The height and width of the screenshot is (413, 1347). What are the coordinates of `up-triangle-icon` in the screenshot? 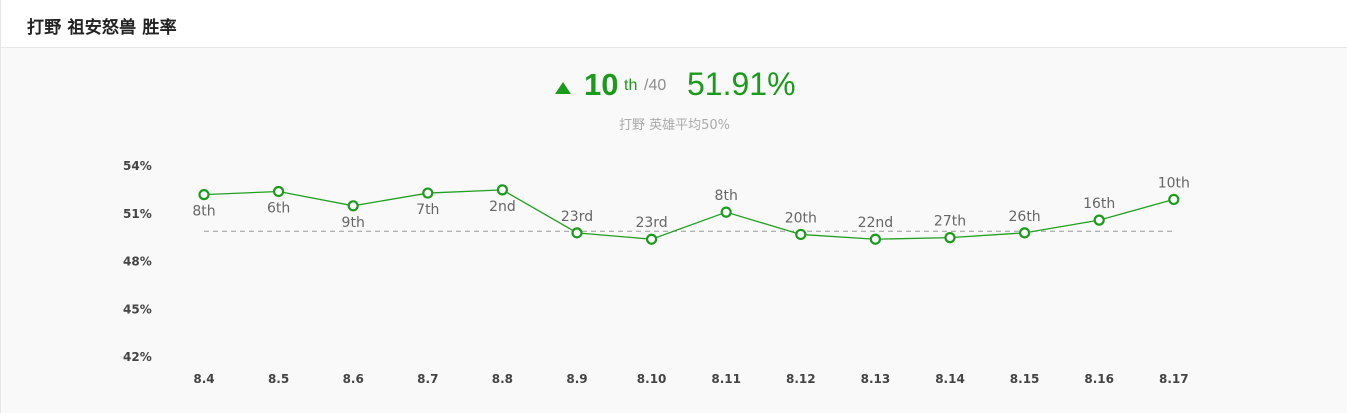 It's located at (563, 88).